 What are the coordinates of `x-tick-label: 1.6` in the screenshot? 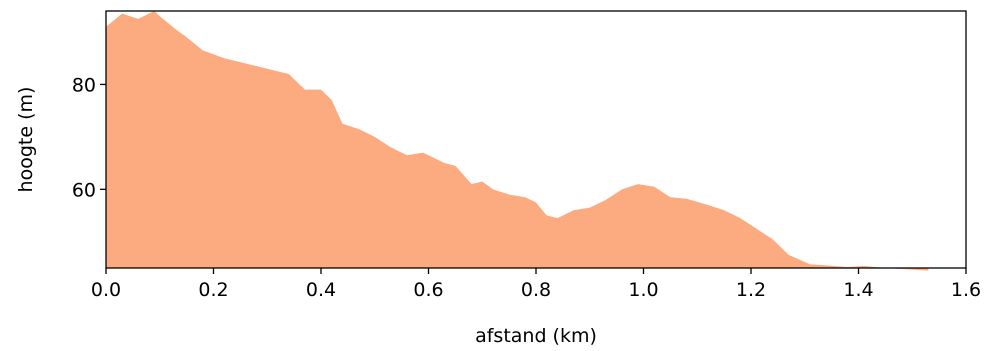 It's located at (966, 290).